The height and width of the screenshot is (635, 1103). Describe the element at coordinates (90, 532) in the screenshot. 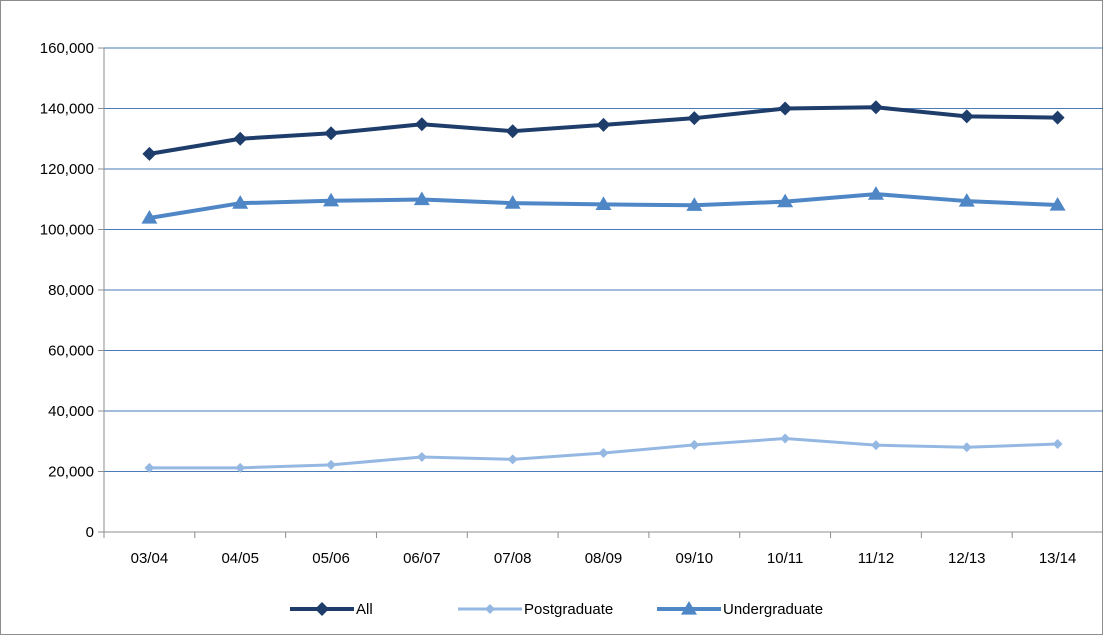

I see `y-tick-label: 0` at that location.